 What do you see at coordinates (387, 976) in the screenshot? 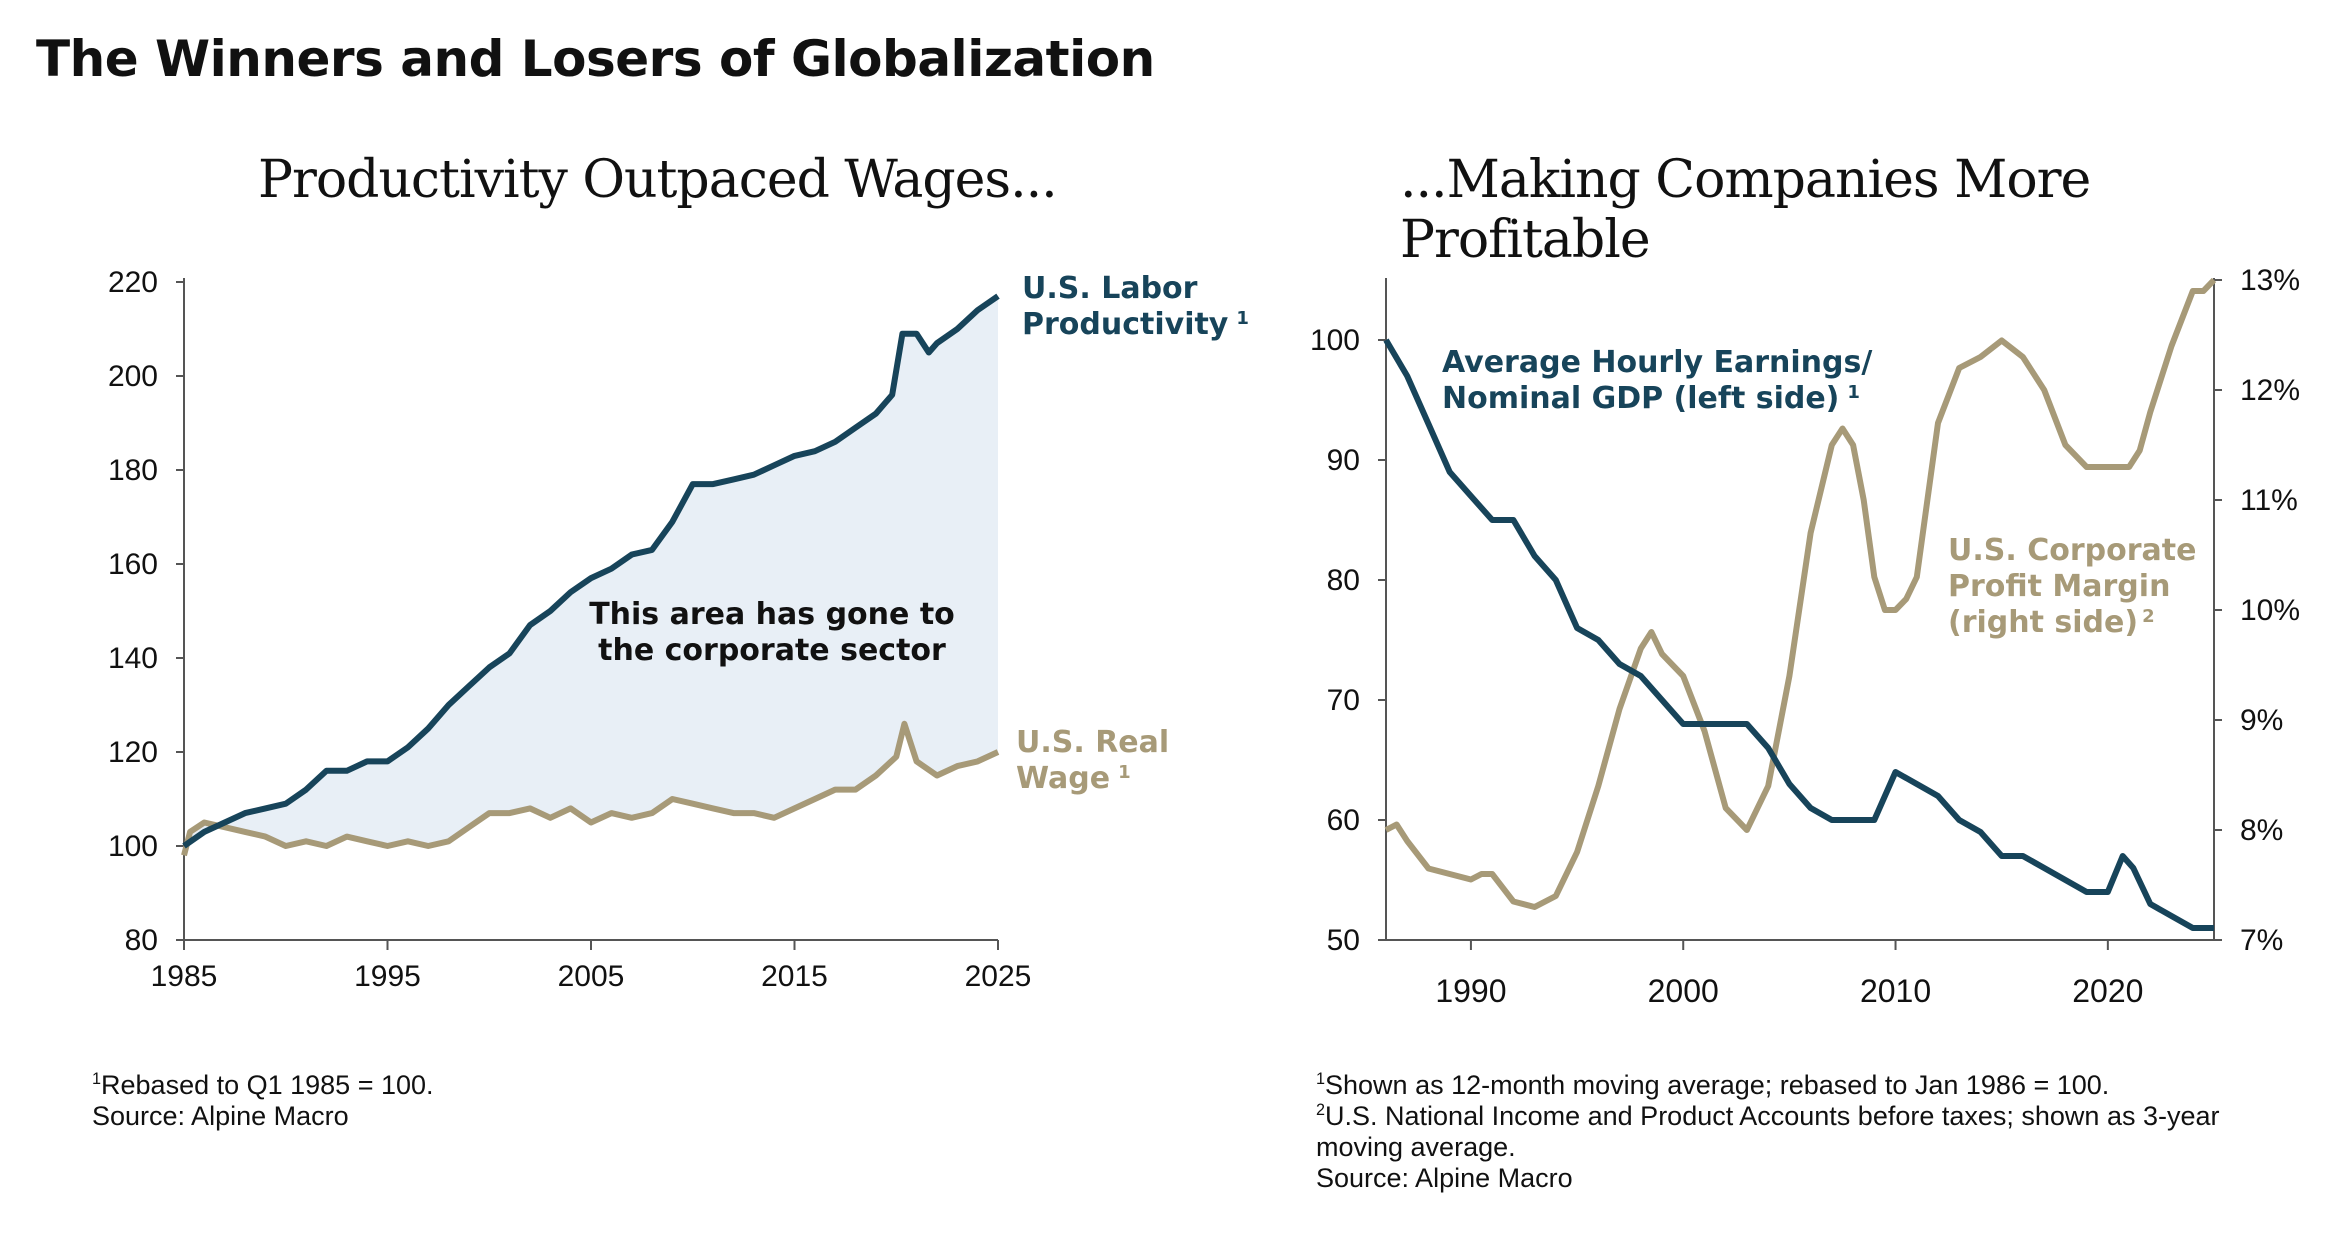
I see `left-x-tick-label: 1995` at bounding box center [387, 976].